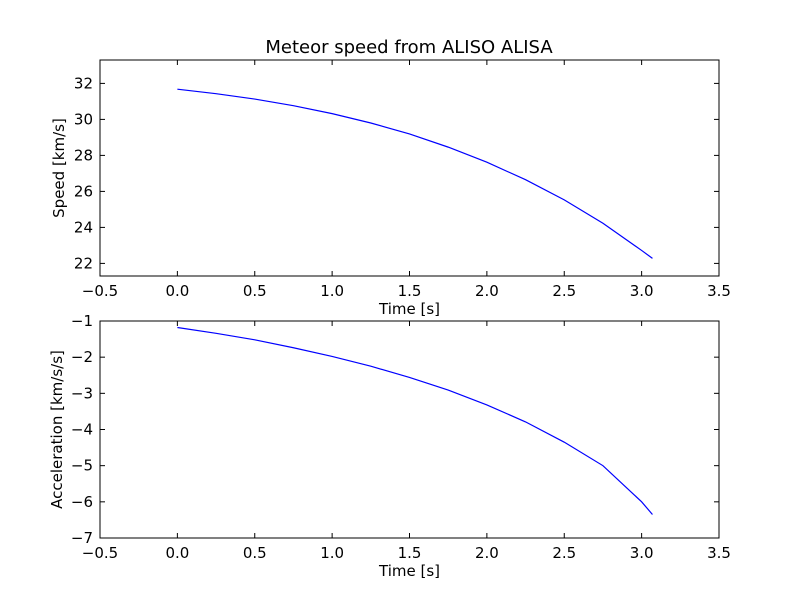 Image resolution: width=800 pixels, height=600 pixels. Describe the element at coordinates (83, 191) in the screenshot. I see `speed-y-tick-label: 26` at that location.